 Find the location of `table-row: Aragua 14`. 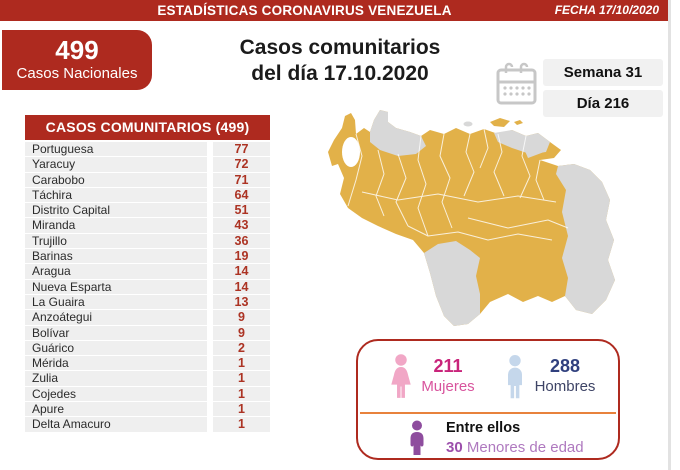

table-row: Aragua 14 is located at coordinates (147, 271).